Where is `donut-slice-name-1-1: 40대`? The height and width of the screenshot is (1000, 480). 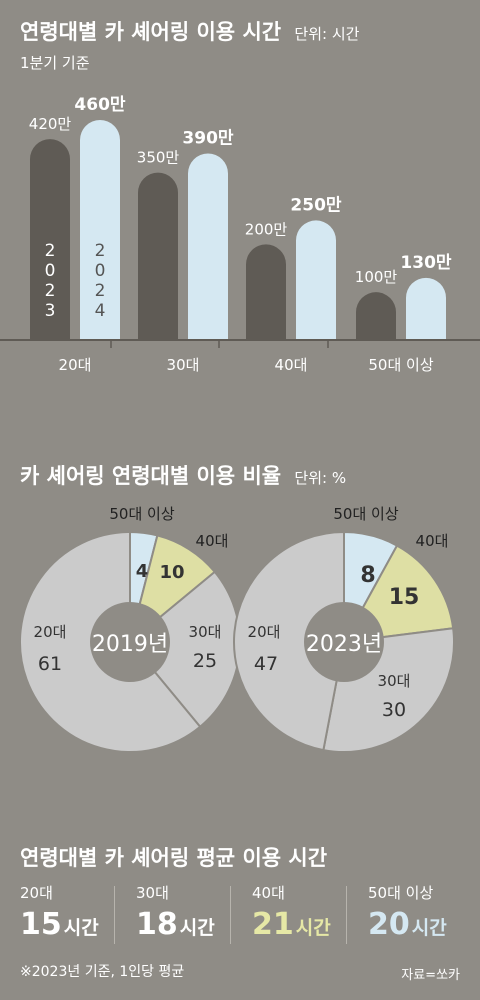 donut-slice-name-1-1: 40대 is located at coordinates (432, 541).